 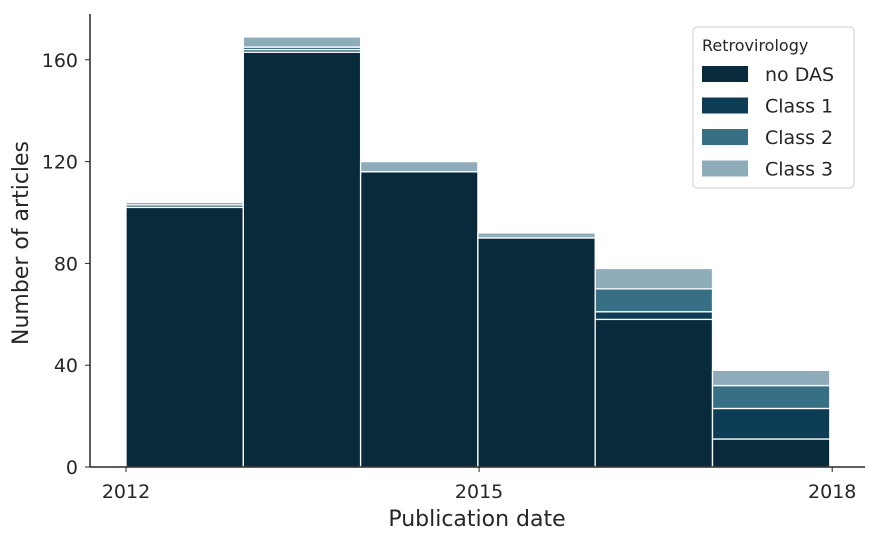 What do you see at coordinates (302, 42) in the screenshot?
I see `bar-segment-class-3-2013` at bounding box center [302, 42].